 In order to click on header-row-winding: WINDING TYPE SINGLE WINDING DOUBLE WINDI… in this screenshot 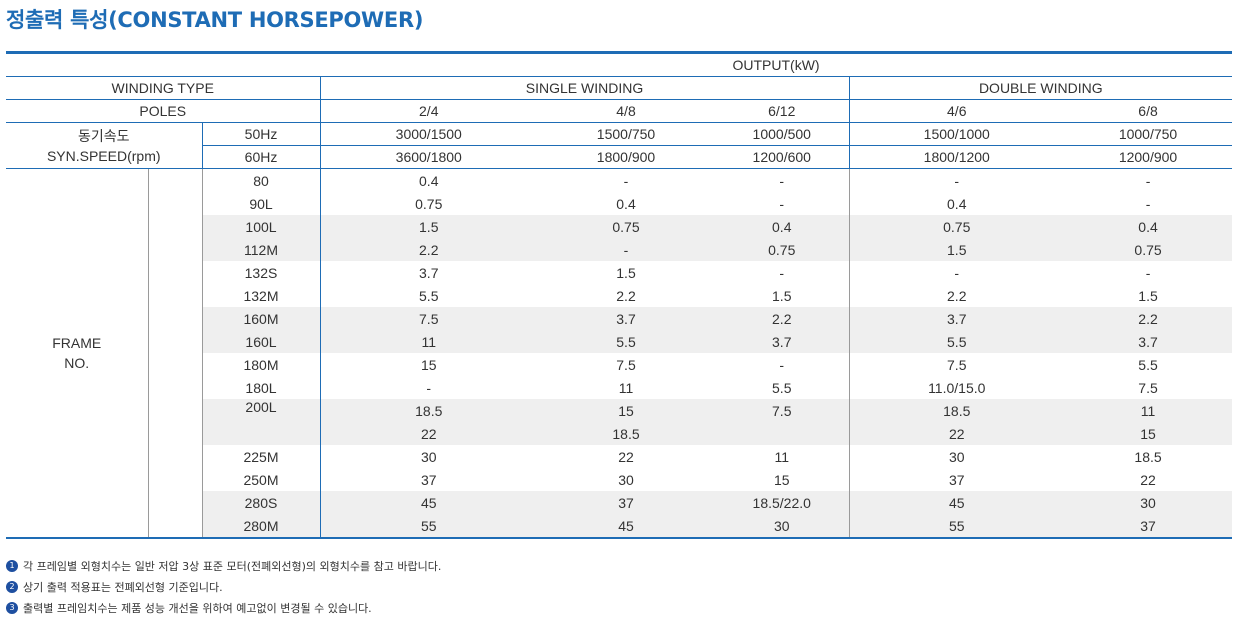, I will do `click(619, 88)`.